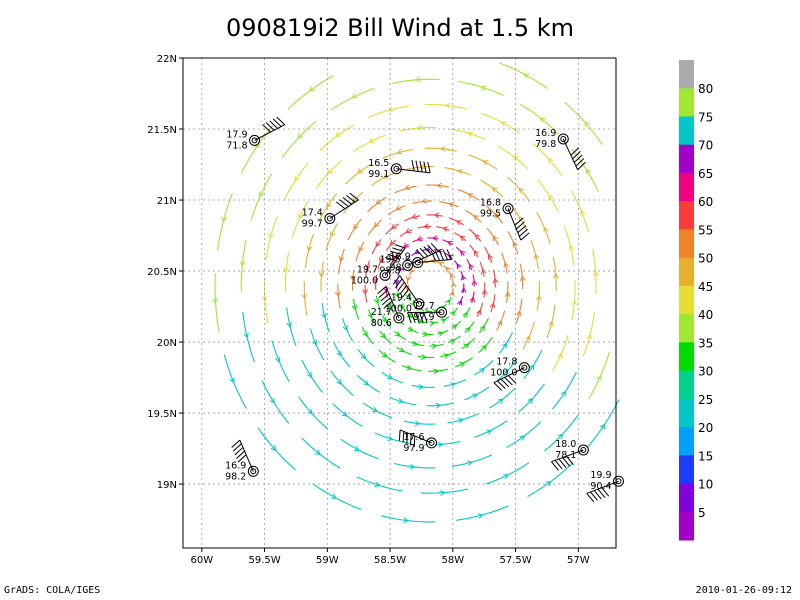  What do you see at coordinates (705, 259) in the screenshot?
I see `colorbar-label: 50` at bounding box center [705, 259].